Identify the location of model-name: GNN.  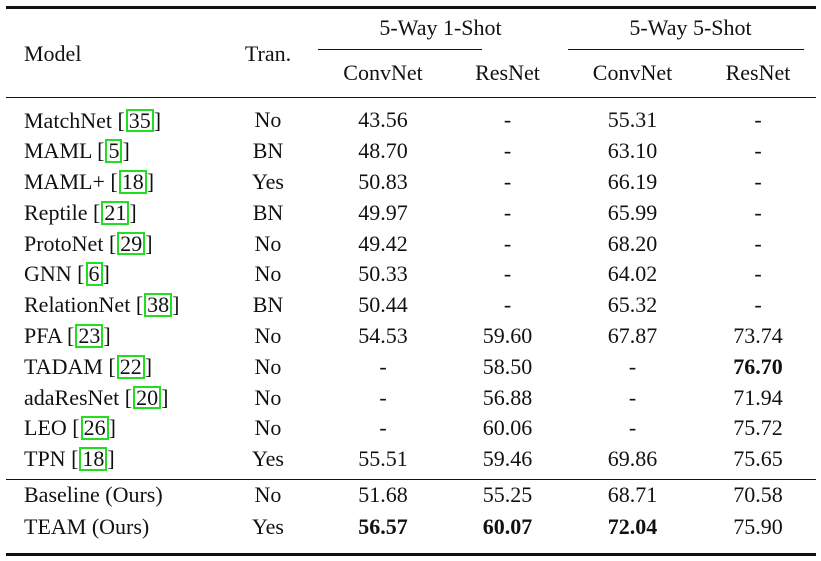
(48, 274).